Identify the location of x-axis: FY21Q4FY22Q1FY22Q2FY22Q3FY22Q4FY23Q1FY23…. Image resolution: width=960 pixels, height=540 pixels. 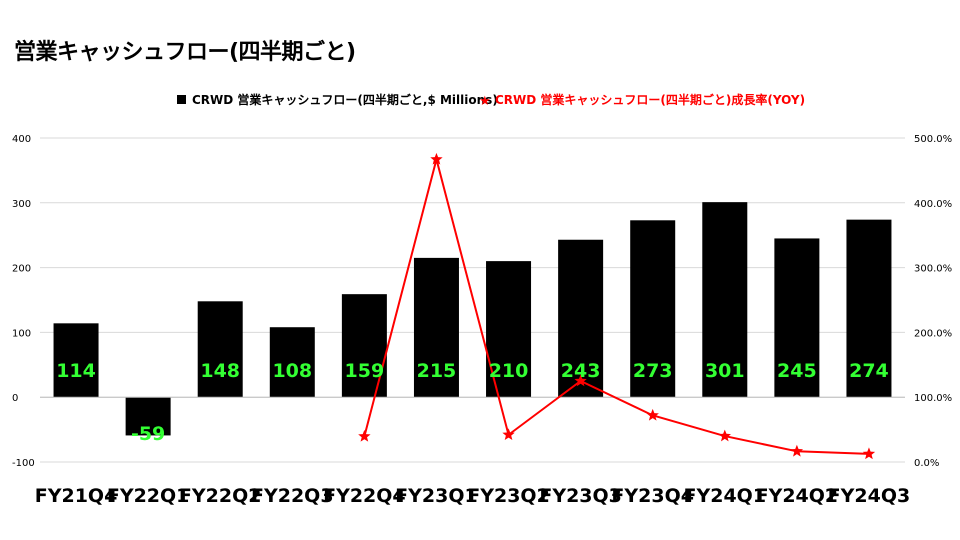
(472, 496).